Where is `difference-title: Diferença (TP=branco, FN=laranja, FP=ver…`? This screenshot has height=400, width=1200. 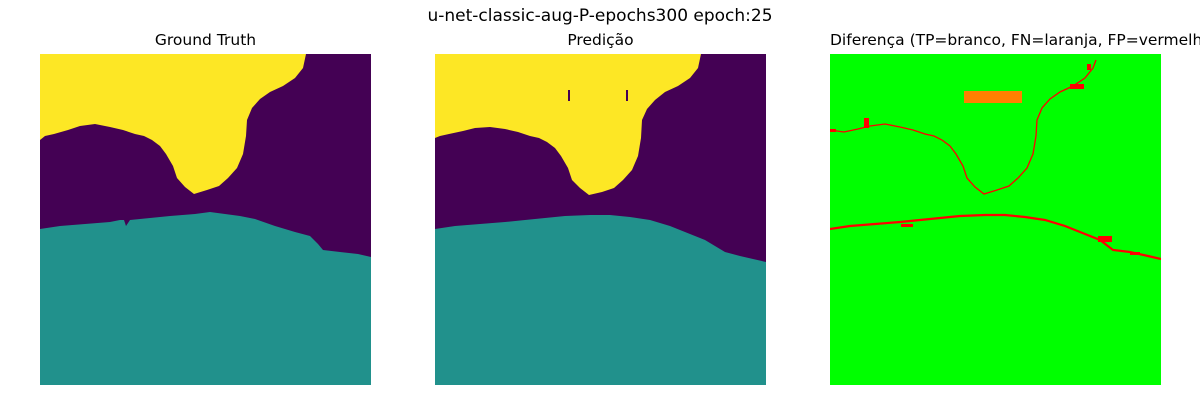
difference-title: Diferença (TP=branco, FN=laranja, FP=ver… is located at coordinates (1015, 40).